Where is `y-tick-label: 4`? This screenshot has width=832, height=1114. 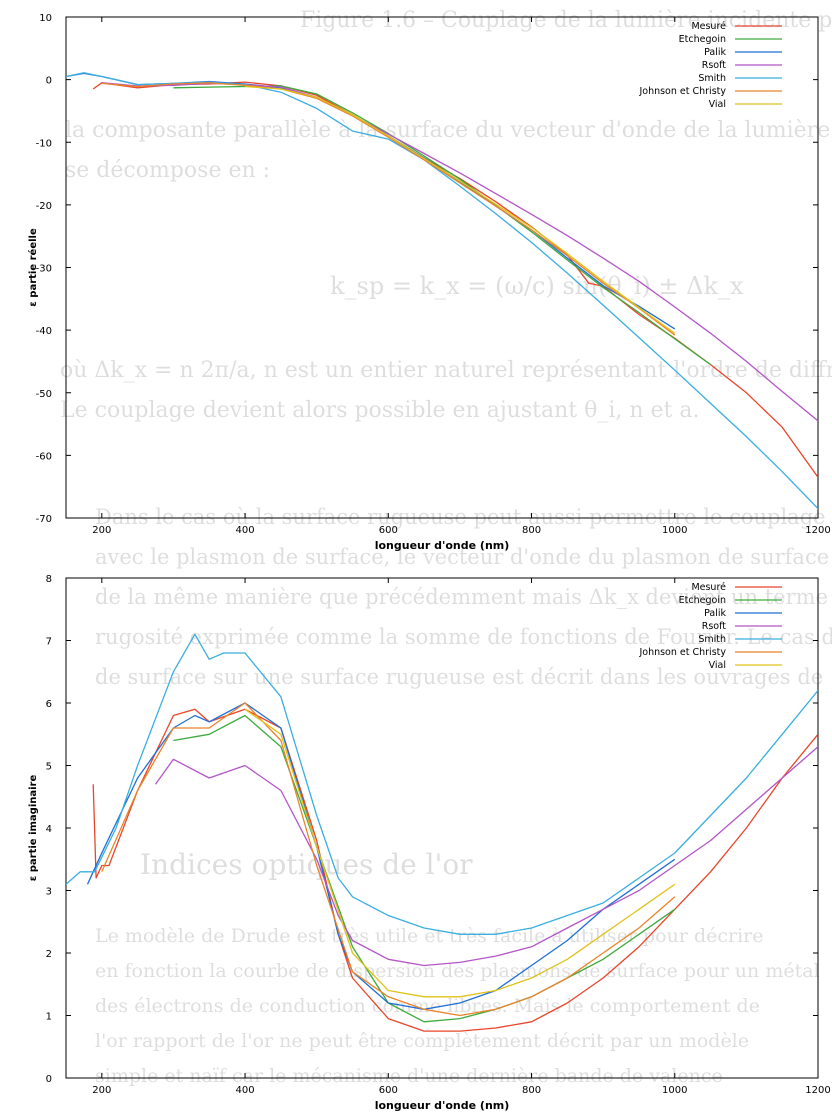 y-tick-label: 4 is located at coordinates (49, 829).